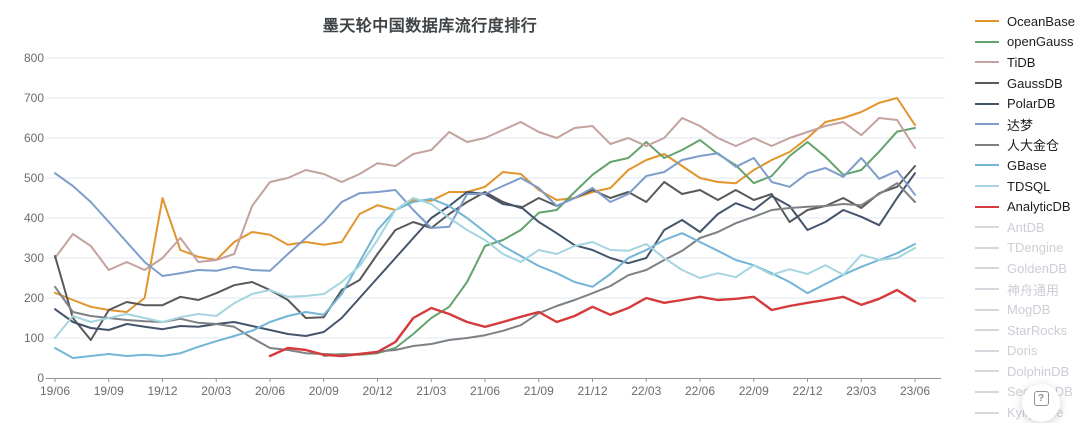 Image resolution: width=1080 pixels, height=423 pixels. Describe the element at coordinates (646, 391) in the screenshot. I see `x-axis-label-22/03: 22/03` at that location.